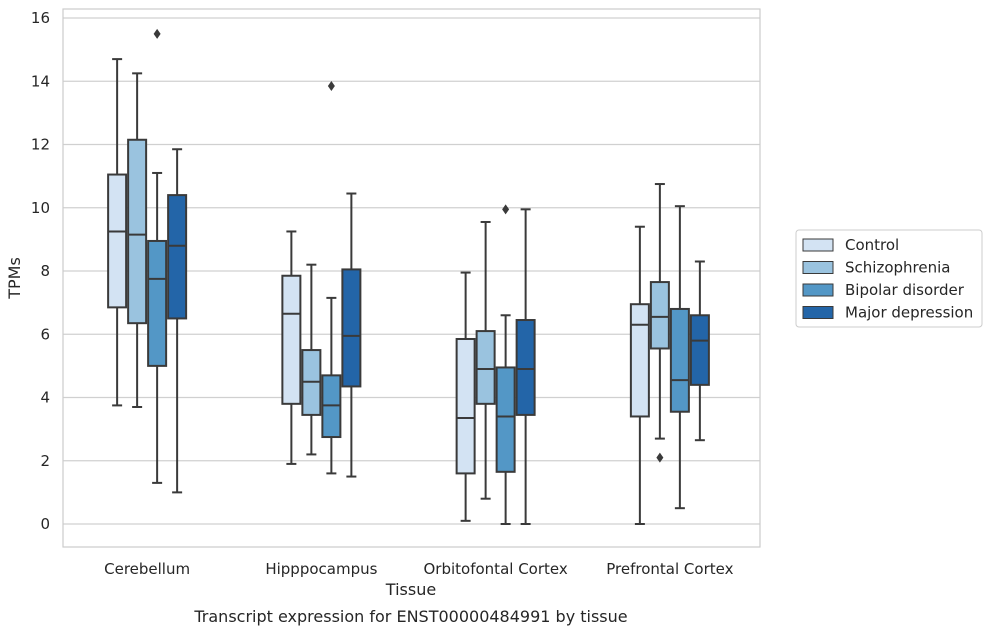 The width and height of the screenshot is (992, 634). I want to click on y-tick-label: 6, so click(45, 334).